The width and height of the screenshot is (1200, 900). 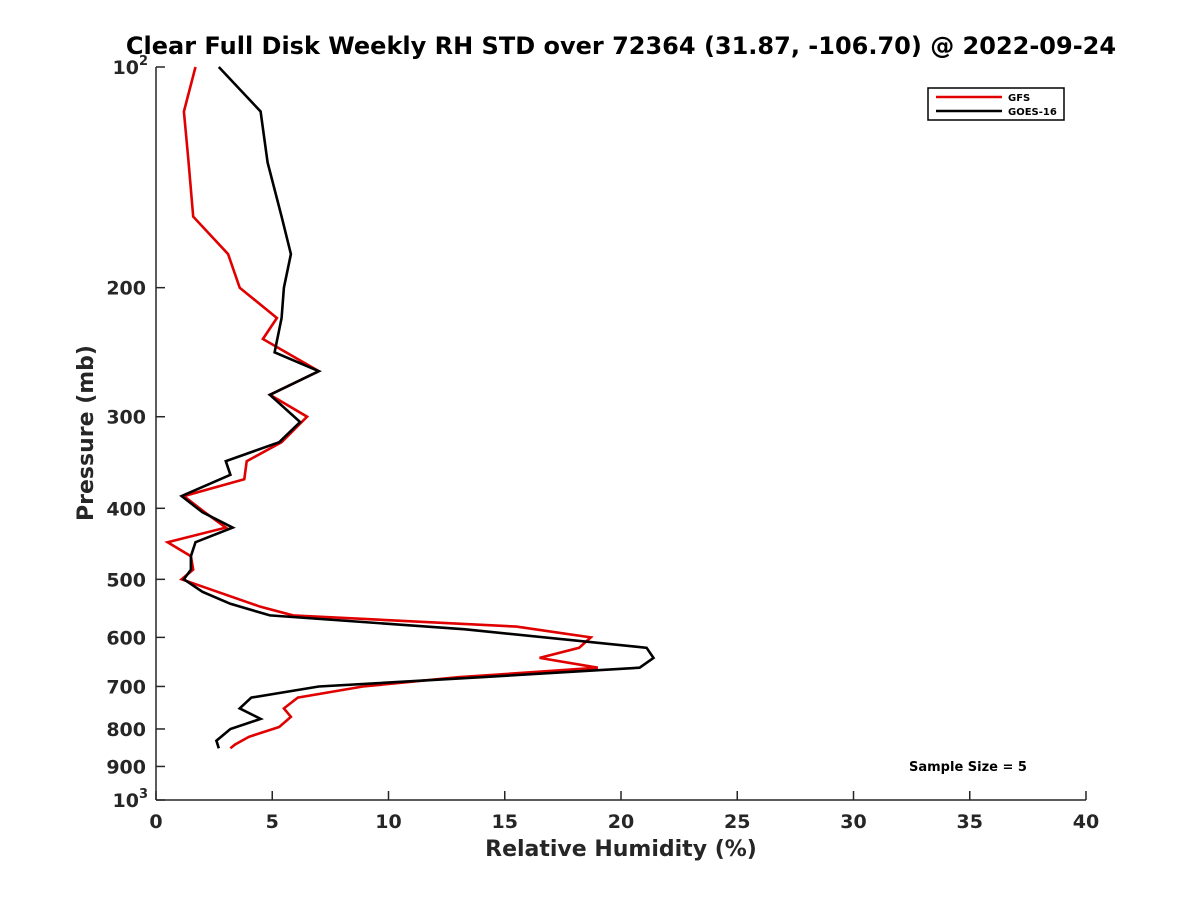 What do you see at coordinates (1019, 98) in the screenshot?
I see `legend-label-gfs: GFS` at bounding box center [1019, 98].